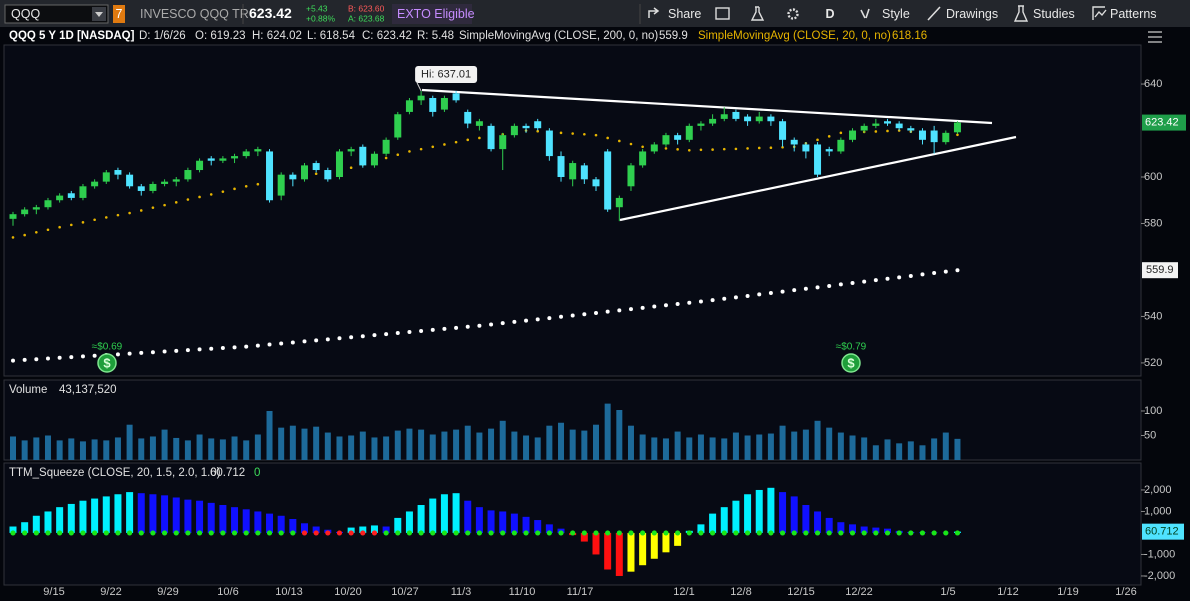 This screenshot has height=601, width=1190. Describe the element at coordinates (757, 13) in the screenshot. I see `flask-icon` at that location.